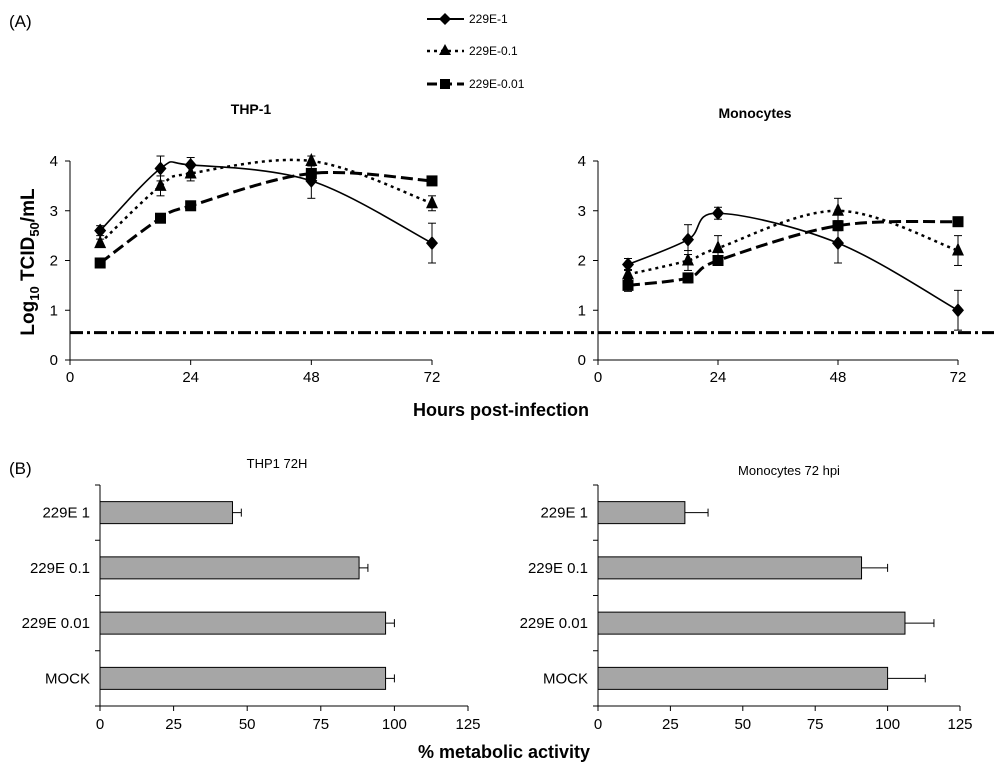  What do you see at coordinates (501, 410) in the screenshot?
I see `line-x-axis-label: Hours post-infection` at bounding box center [501, 410].